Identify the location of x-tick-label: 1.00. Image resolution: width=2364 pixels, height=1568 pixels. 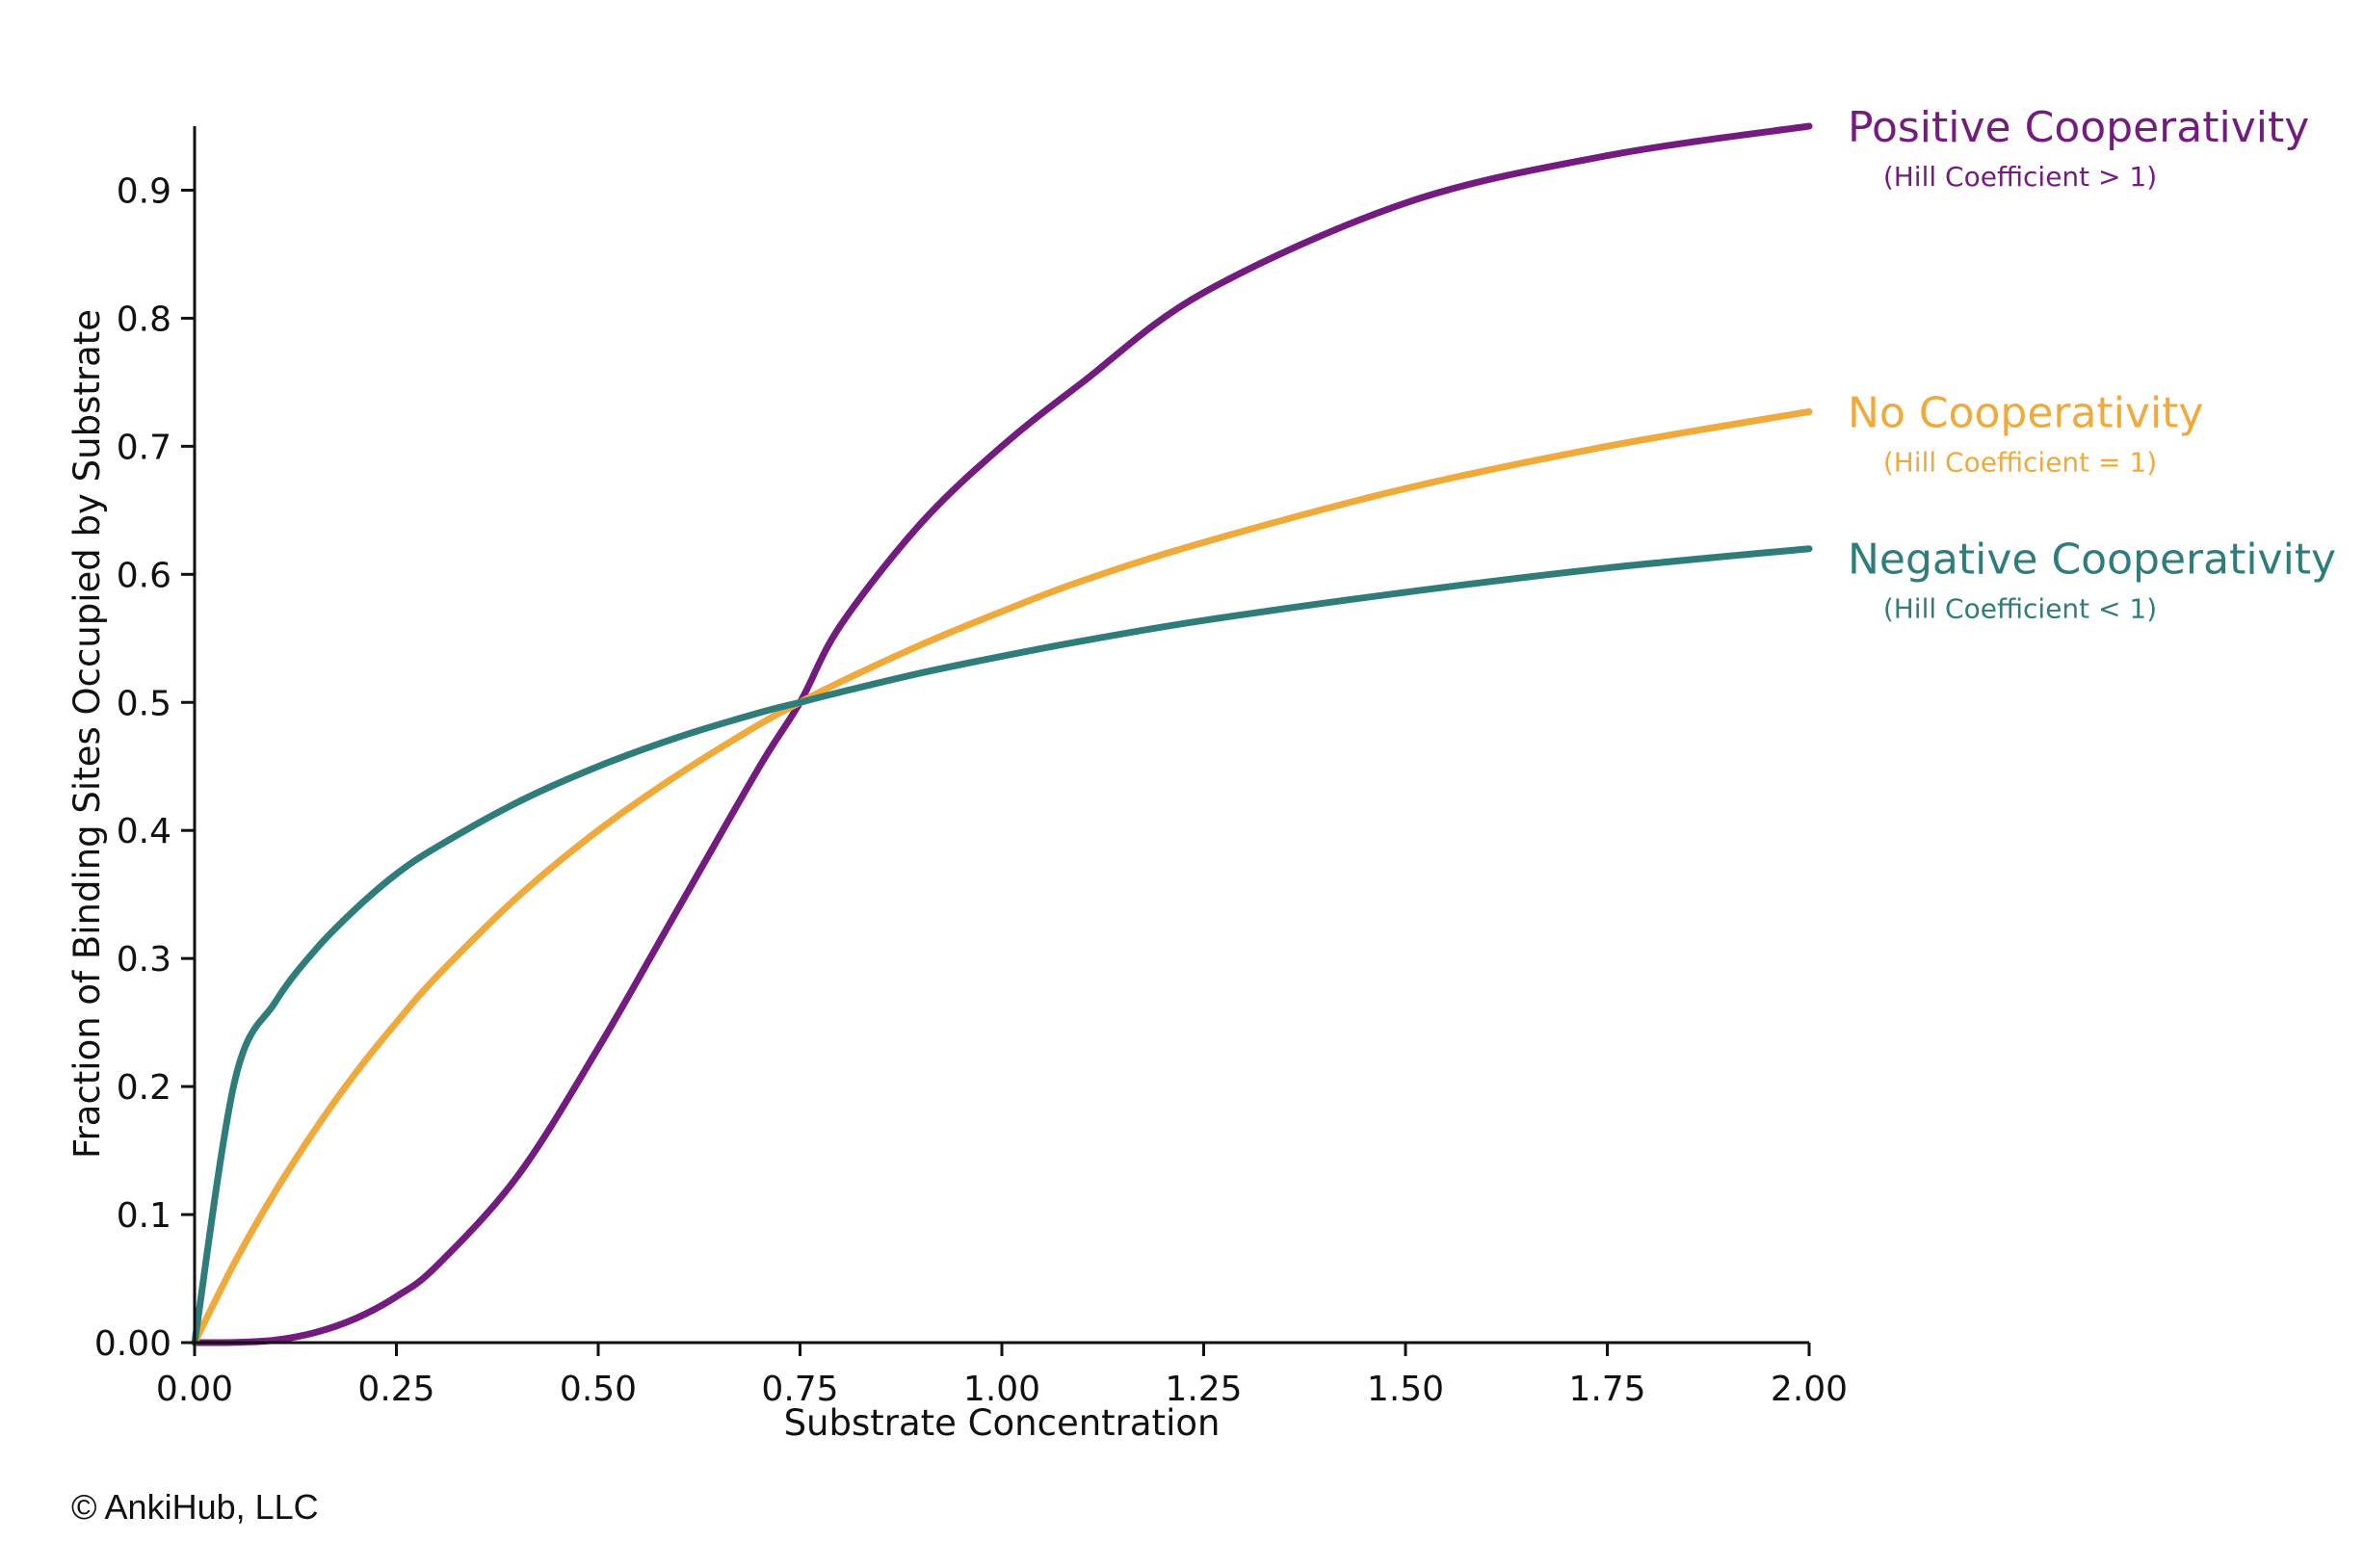
(1001, 1389).